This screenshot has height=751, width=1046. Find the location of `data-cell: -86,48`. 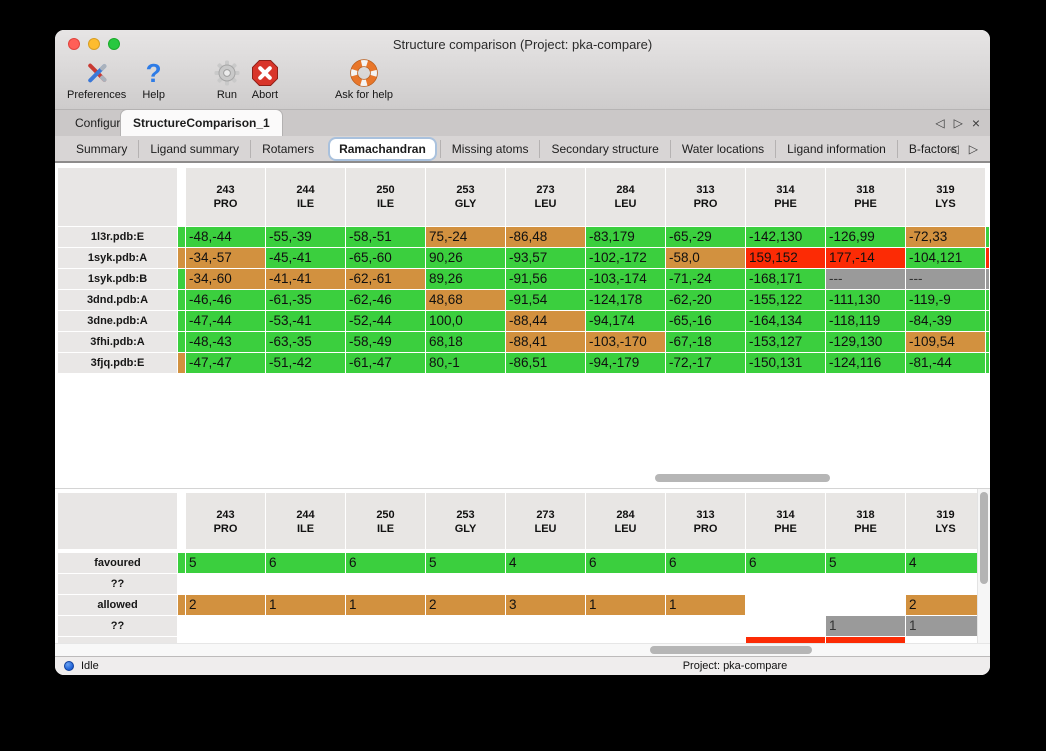

data-cell: -86,48 is located at coordinates (545, 237).